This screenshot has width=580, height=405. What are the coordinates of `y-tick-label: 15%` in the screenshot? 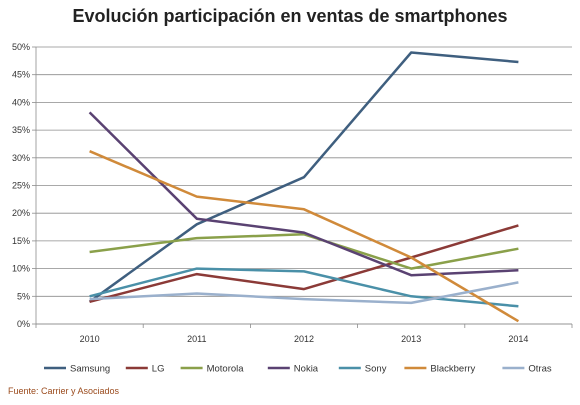 It's located at (21, 241).